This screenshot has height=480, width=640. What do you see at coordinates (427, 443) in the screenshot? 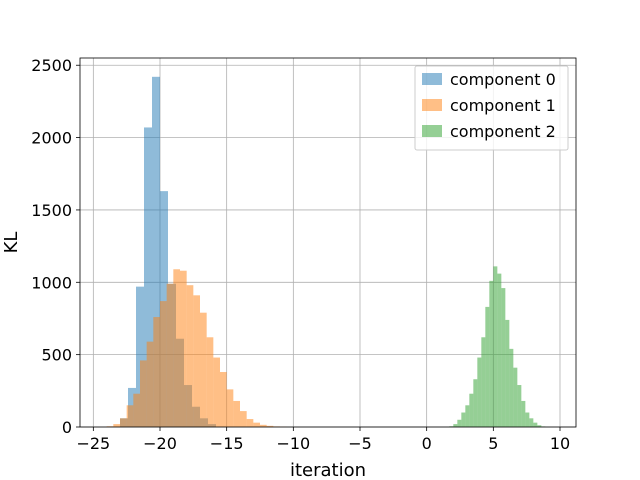
I see `x-tick-label: 0` at bounding box center [427, 443].